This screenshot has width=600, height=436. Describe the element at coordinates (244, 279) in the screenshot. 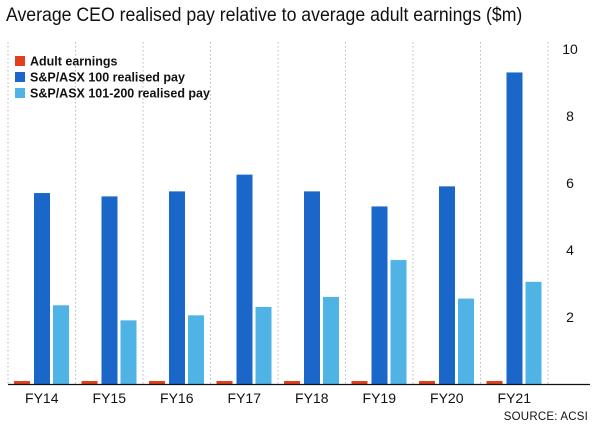

I see `bar-s-p-asx-100-realised-pay-fy17` at that location.